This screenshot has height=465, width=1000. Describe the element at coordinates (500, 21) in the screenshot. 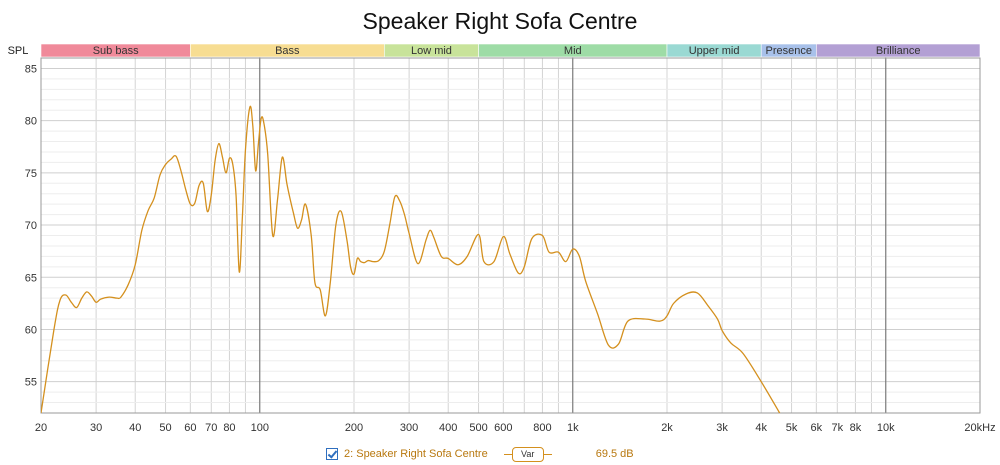

I see `chart-title: Speaker Right Sofa Centre` at that location.